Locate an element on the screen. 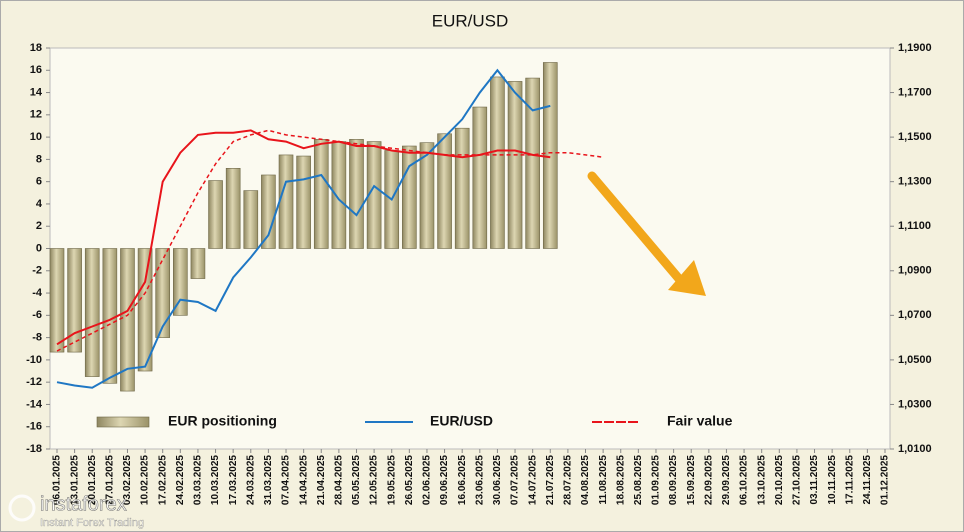 This screenshot has height=532, width=964. legend-label: Fair value is located at coordinates (700, 421).